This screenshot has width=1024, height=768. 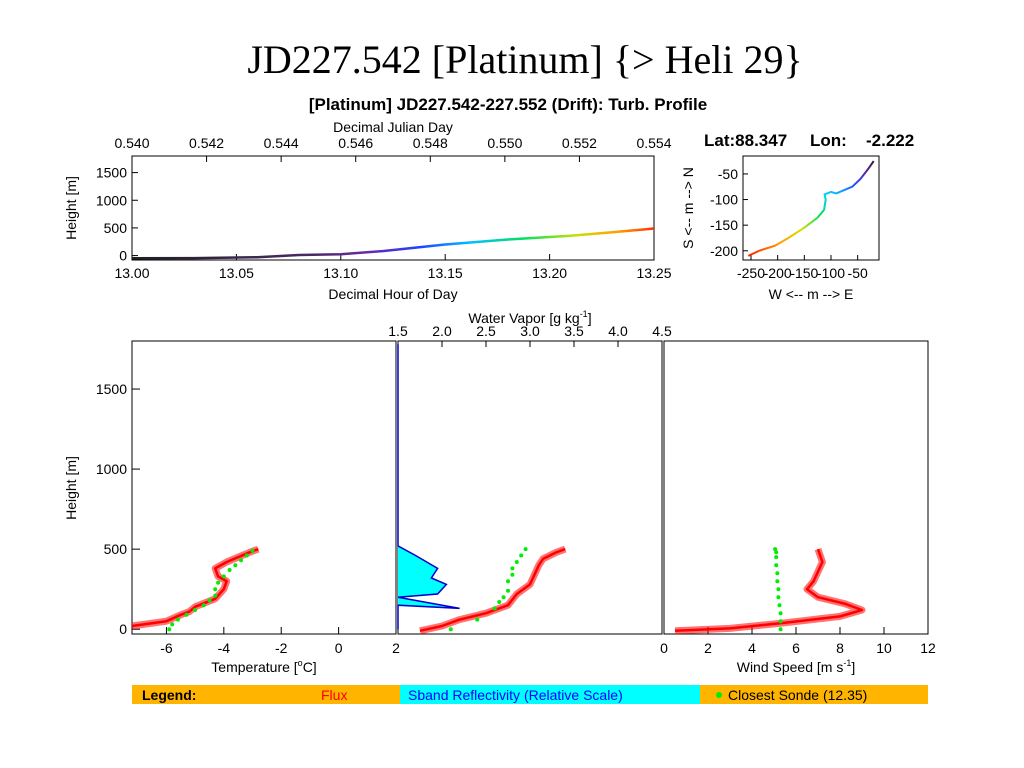 What do you see at coordinates (442, 331) in the screenshot?
I see `profile-x-top-tick-label: 2.0` at bounding box center [442, 331].